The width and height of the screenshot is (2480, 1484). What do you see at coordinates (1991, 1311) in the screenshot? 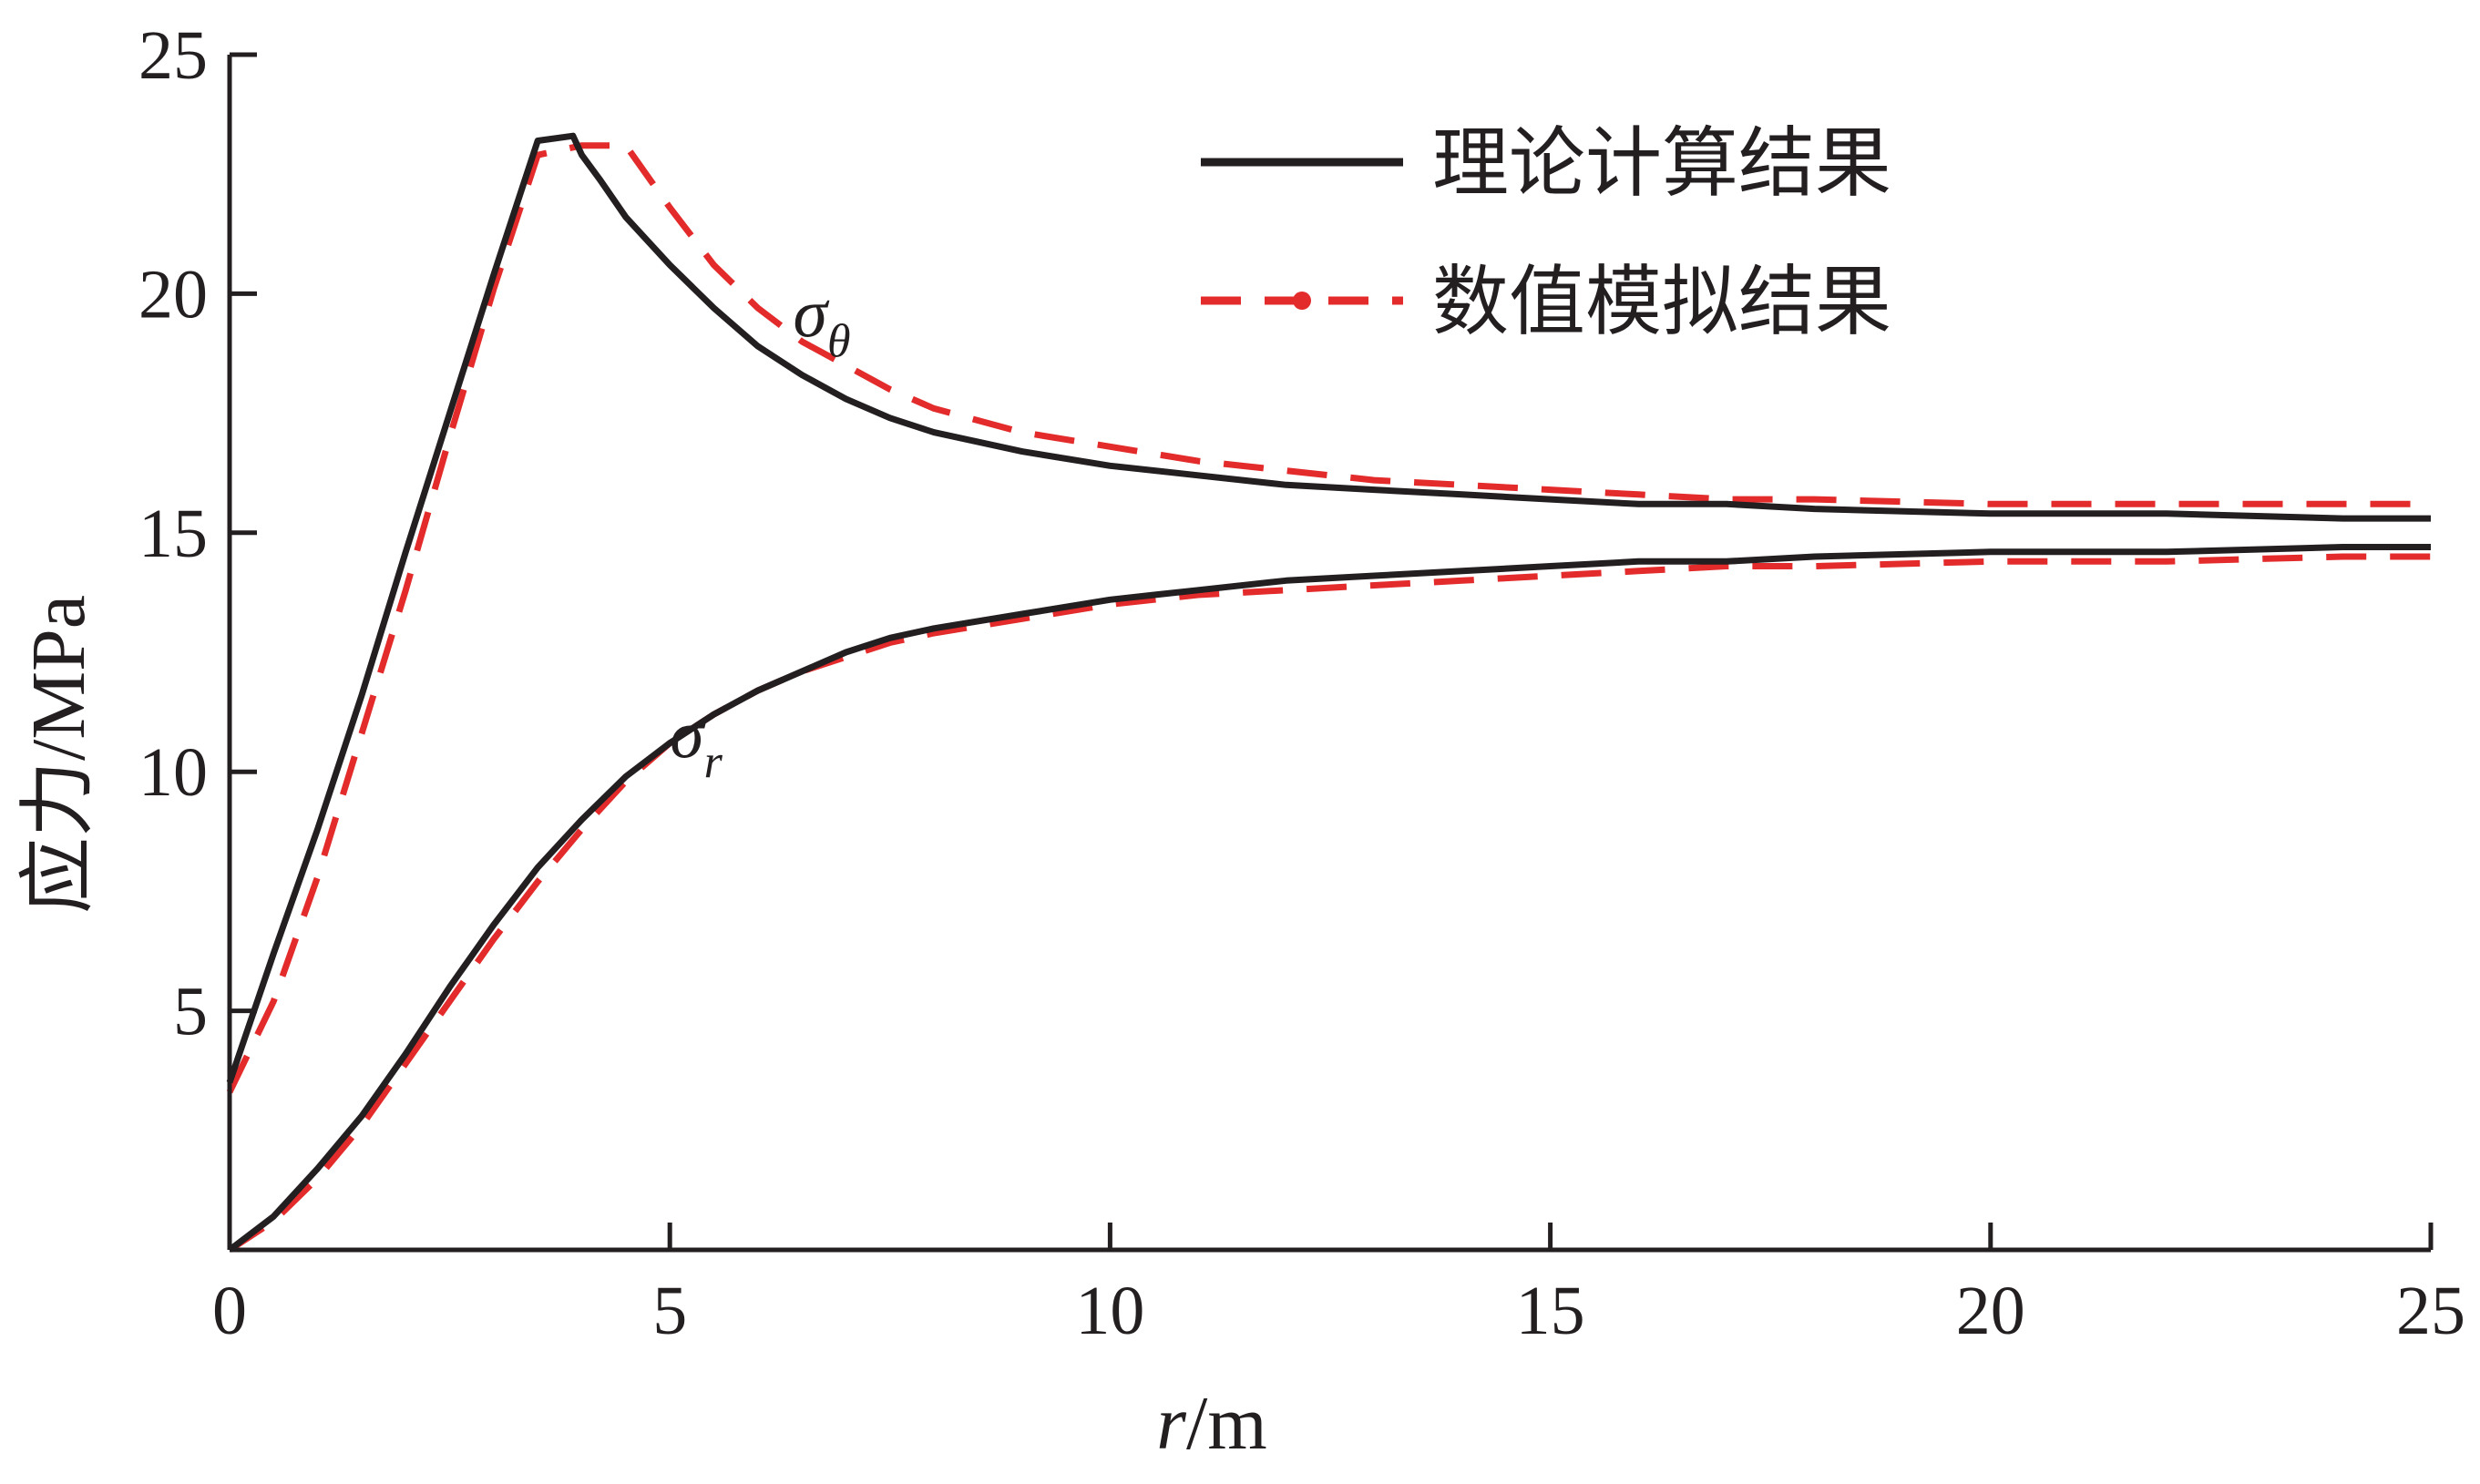
I see `x-tick-label: 20` at bounding box center [1991, 1311].